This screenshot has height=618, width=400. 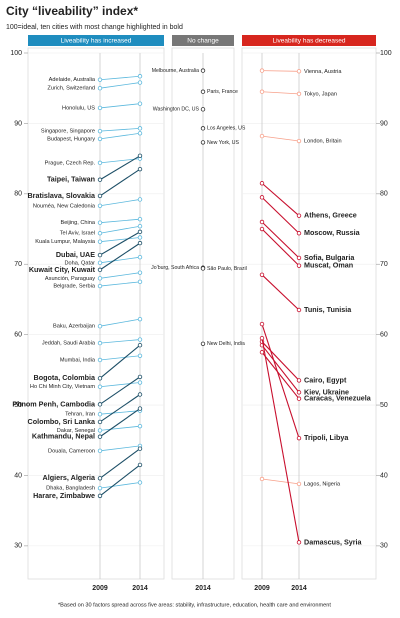 What do you see at coordinates (69, 344) in the screenshot?
I see `city-label: Jeddah, Saudi Arabia` at bounding box center [69, 344].